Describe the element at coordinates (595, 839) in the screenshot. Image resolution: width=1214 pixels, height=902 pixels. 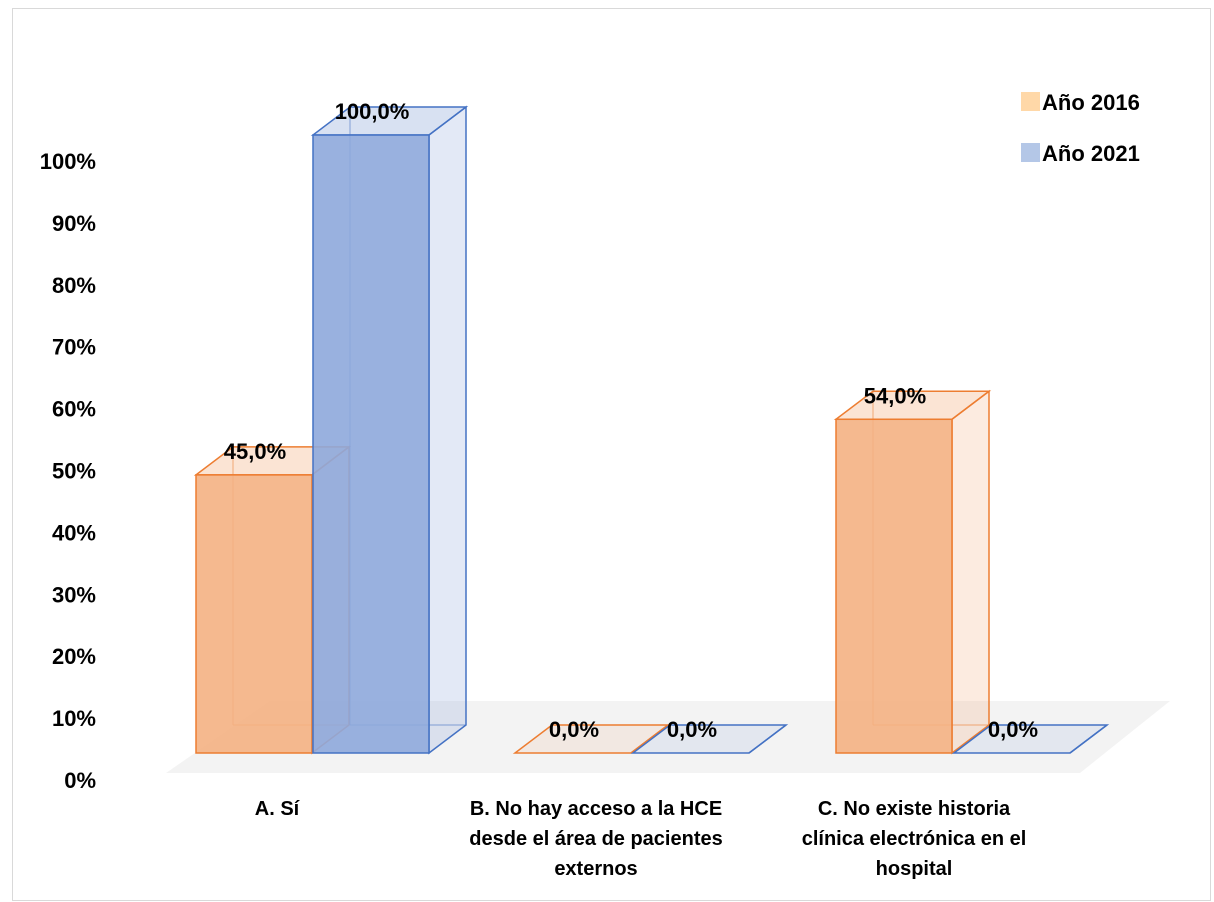
I see `x-category-label: desde el área de pacientes` at that location.